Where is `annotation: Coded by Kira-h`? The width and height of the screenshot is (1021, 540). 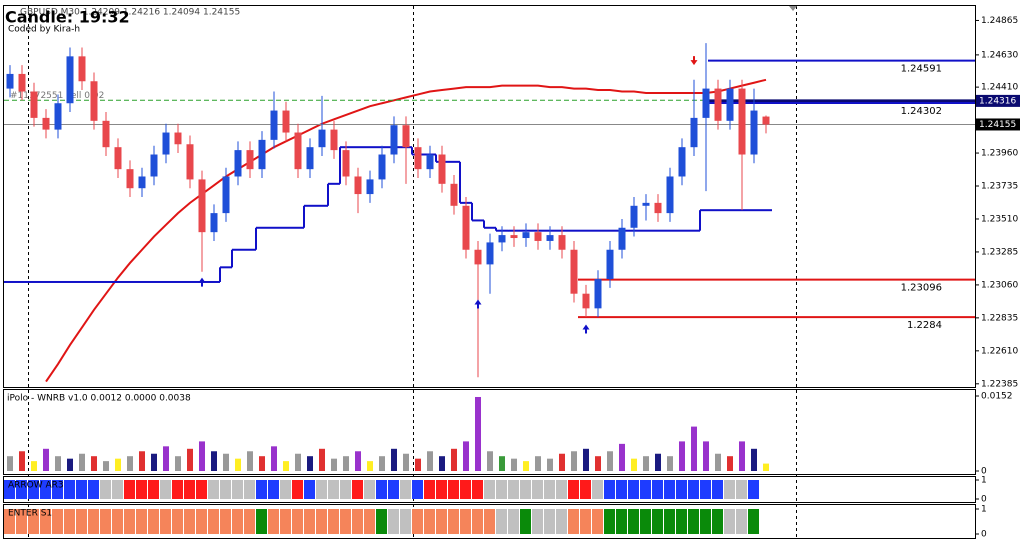 annotation: Coded by Kira-h is located at coordinates (44, 30).